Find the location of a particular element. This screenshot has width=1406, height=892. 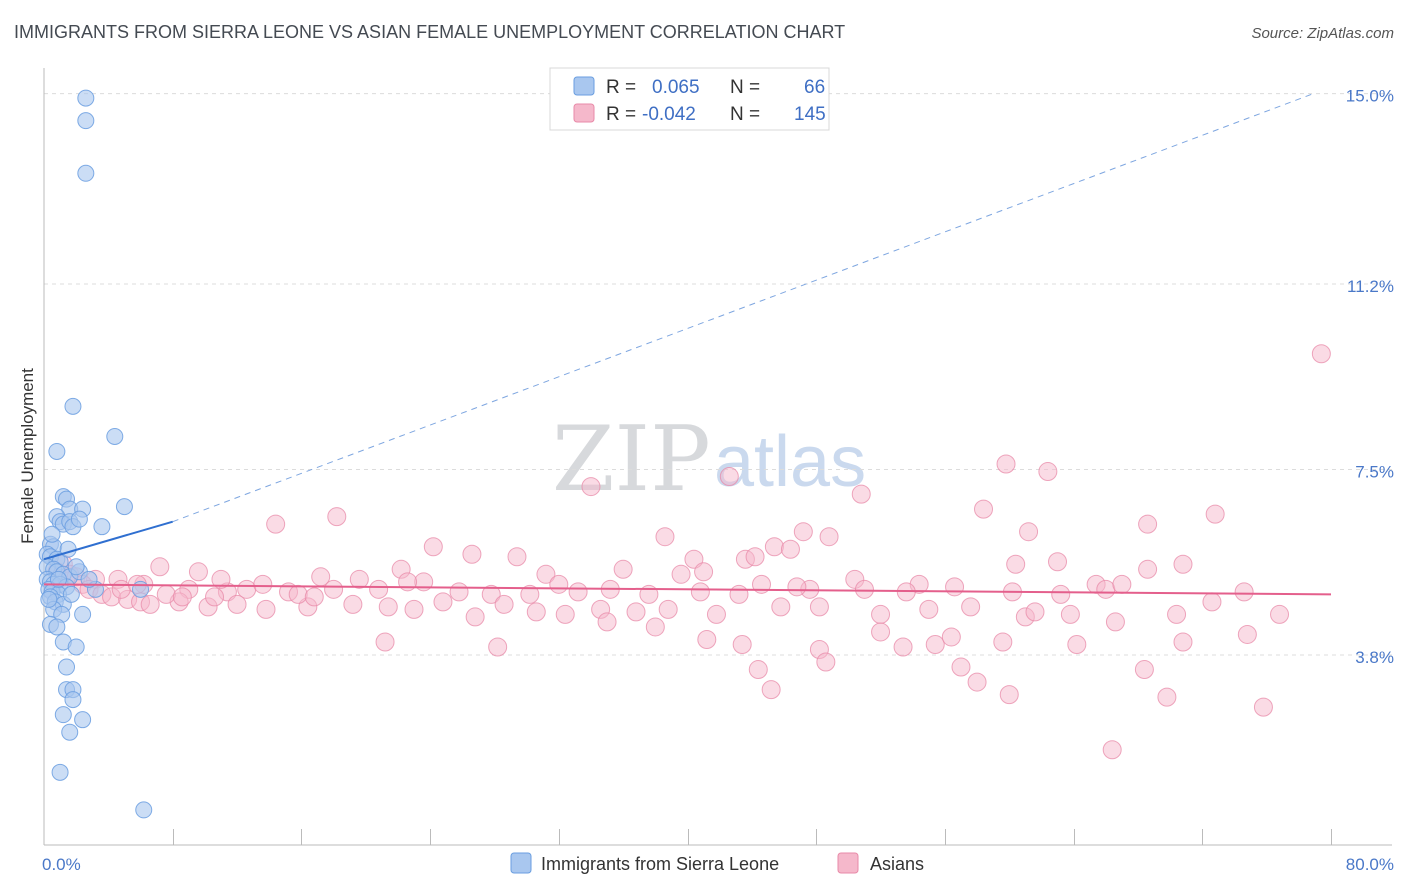

legend-r-label-pink: R = is located at coordinates (621, 114).